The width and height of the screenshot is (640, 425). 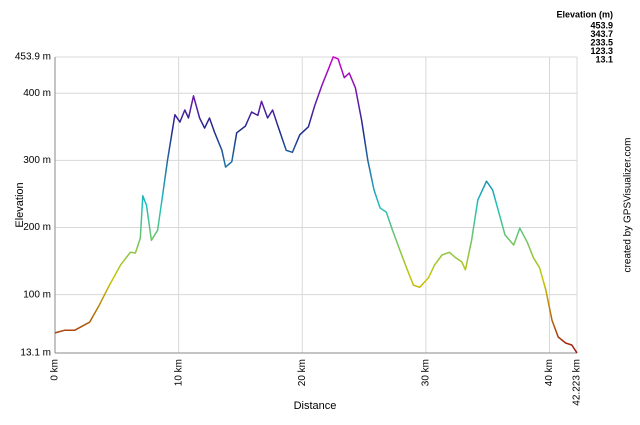 I want to click on x-tick-label: 0 km, so click(x=55, y=370).